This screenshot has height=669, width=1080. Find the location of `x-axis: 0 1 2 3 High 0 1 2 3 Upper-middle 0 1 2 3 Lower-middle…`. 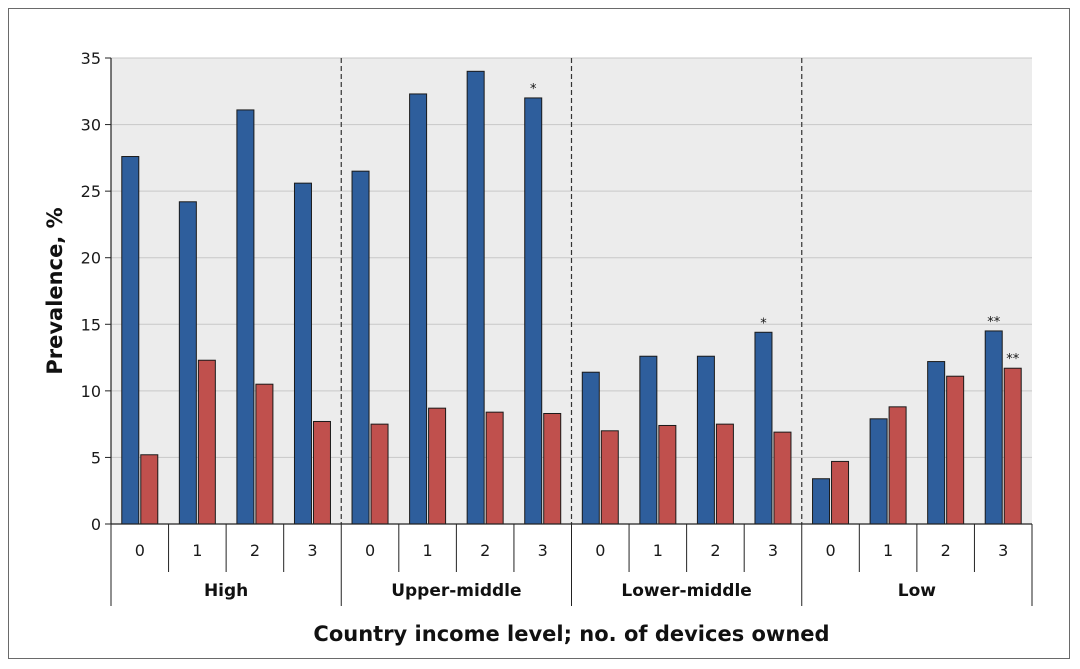

x-axis: 0 1 2 3 High 0 1 2 3 Upper-middle 0 1 2 3 Lower-middle… is located at coordinates (571, 564).